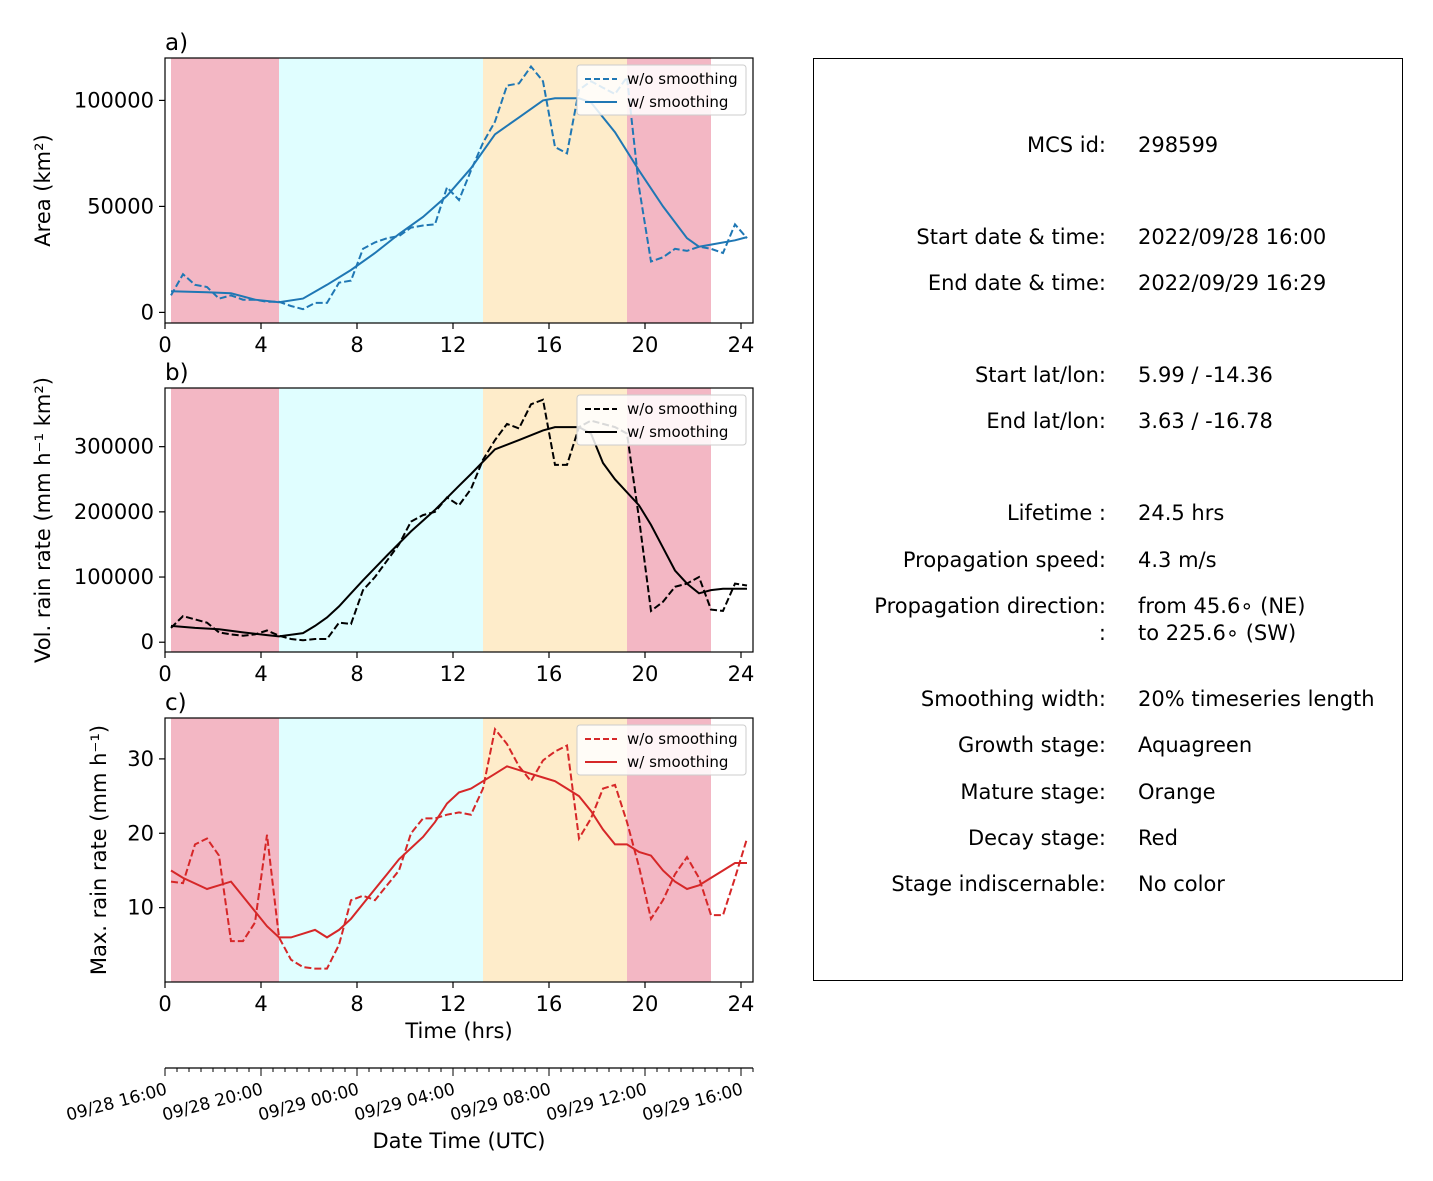  Describe the element at coordinates (1031, 745) in the screenshot. I see `growth-label: Growth stage:` at that location.